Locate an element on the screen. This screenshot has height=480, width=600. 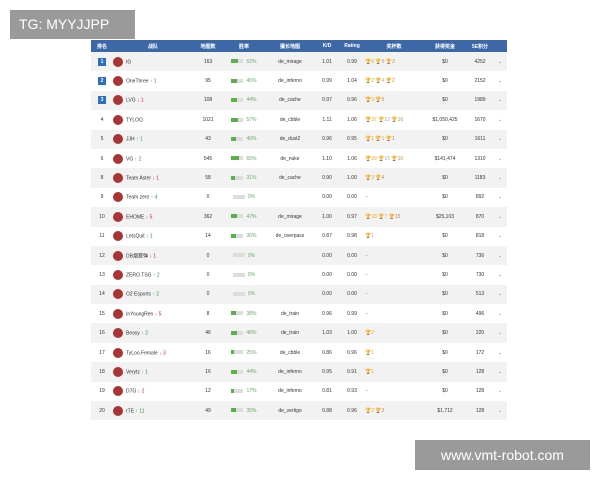
team-name: rTE is located at coordinates (130, 411).